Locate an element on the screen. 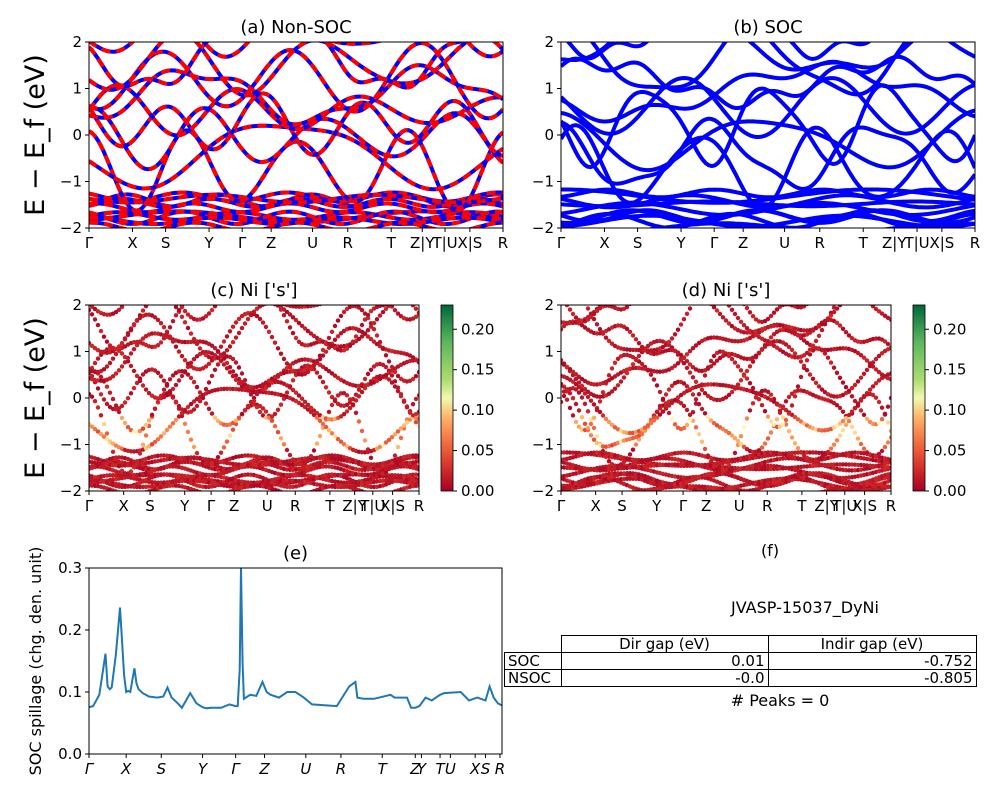  x-tick-label: Y is located at coordinates (203, 769).